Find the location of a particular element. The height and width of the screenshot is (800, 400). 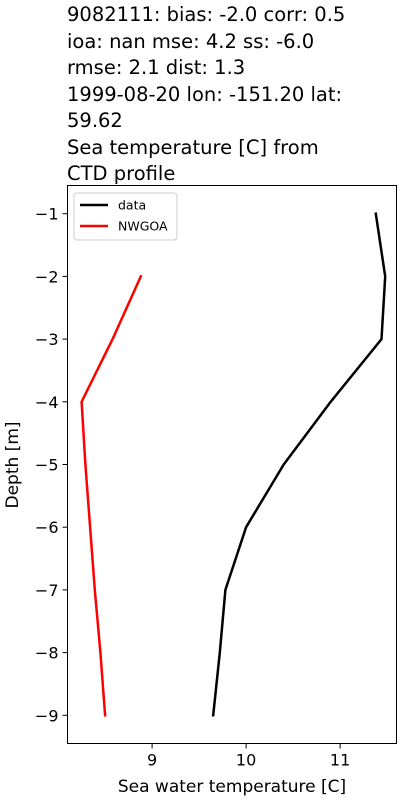

y-tick-label: −5 is located at coordinates (47, 465).